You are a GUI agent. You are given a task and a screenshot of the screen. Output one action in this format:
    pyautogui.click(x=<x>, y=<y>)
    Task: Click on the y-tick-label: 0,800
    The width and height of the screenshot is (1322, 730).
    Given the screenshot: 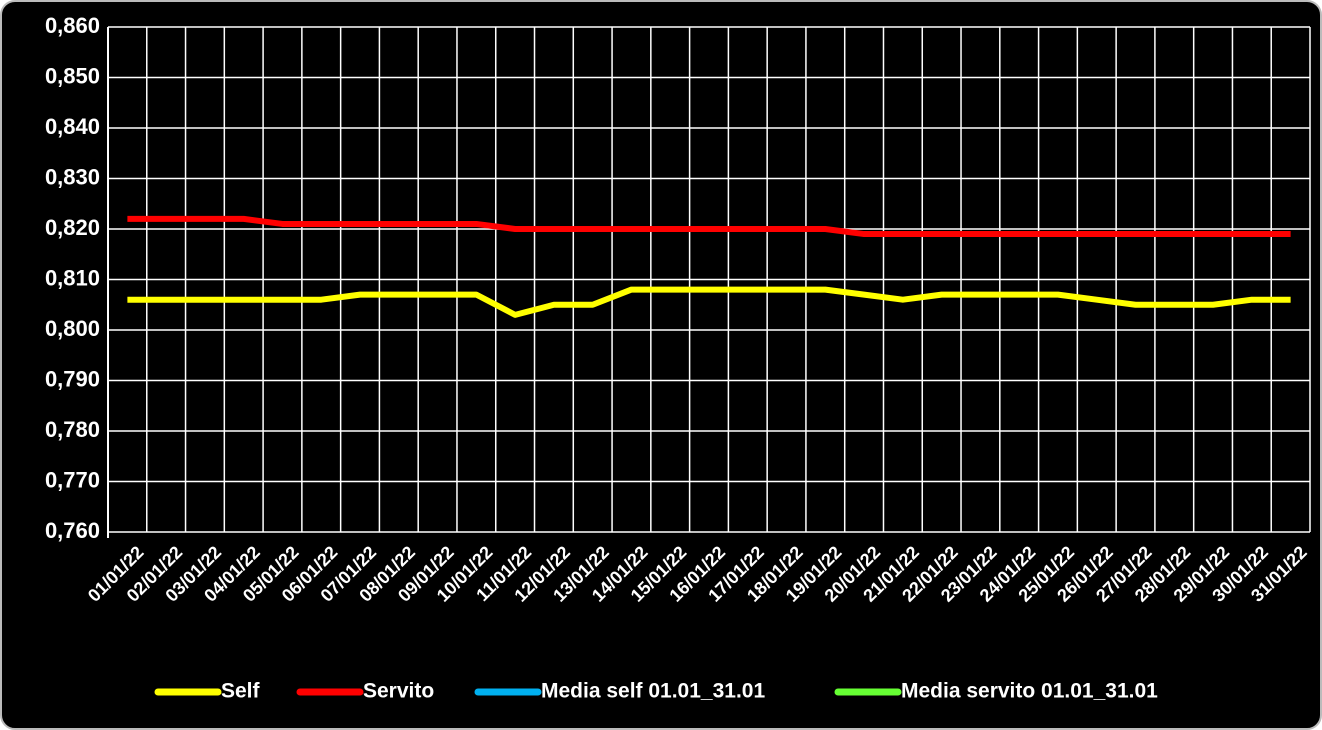 What is the action you would take?
    pyautogui.click(x=72, y=328)
    